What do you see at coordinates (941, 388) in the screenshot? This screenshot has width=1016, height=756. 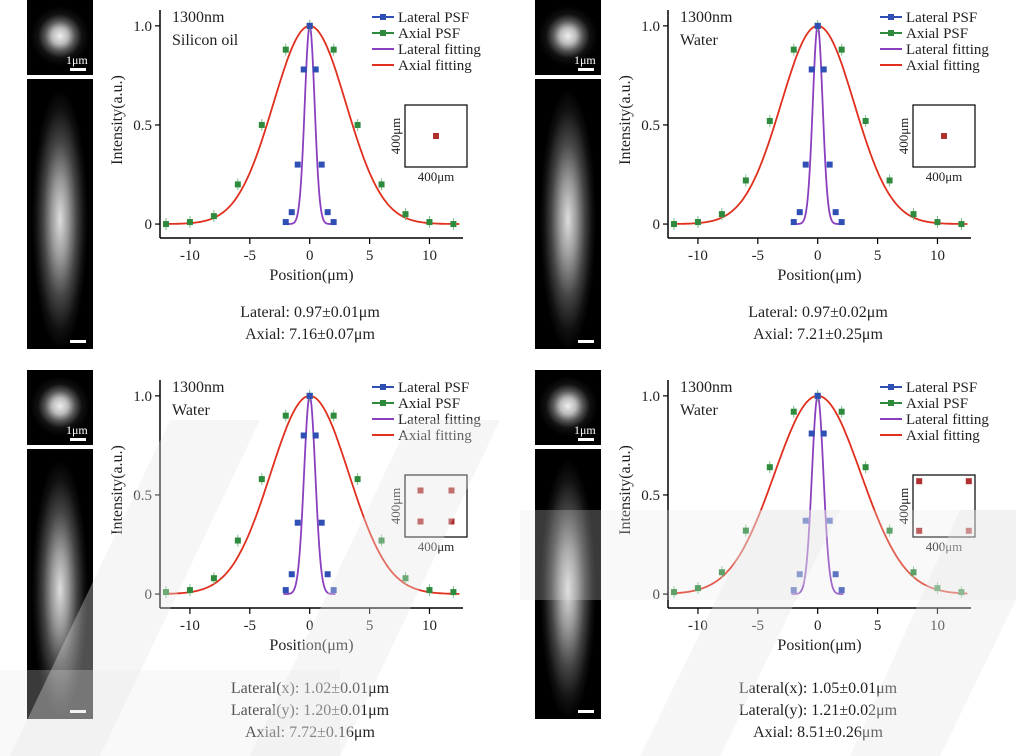 I see `legend-label: Lateral PSF` at bounding box center [941, 388].